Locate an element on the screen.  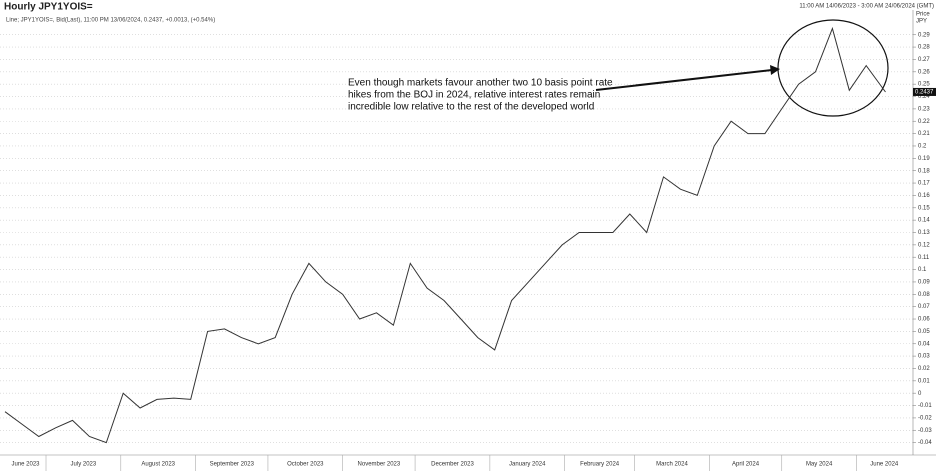
y-tick-label: 0.27 is located at coordinates (924, 60).